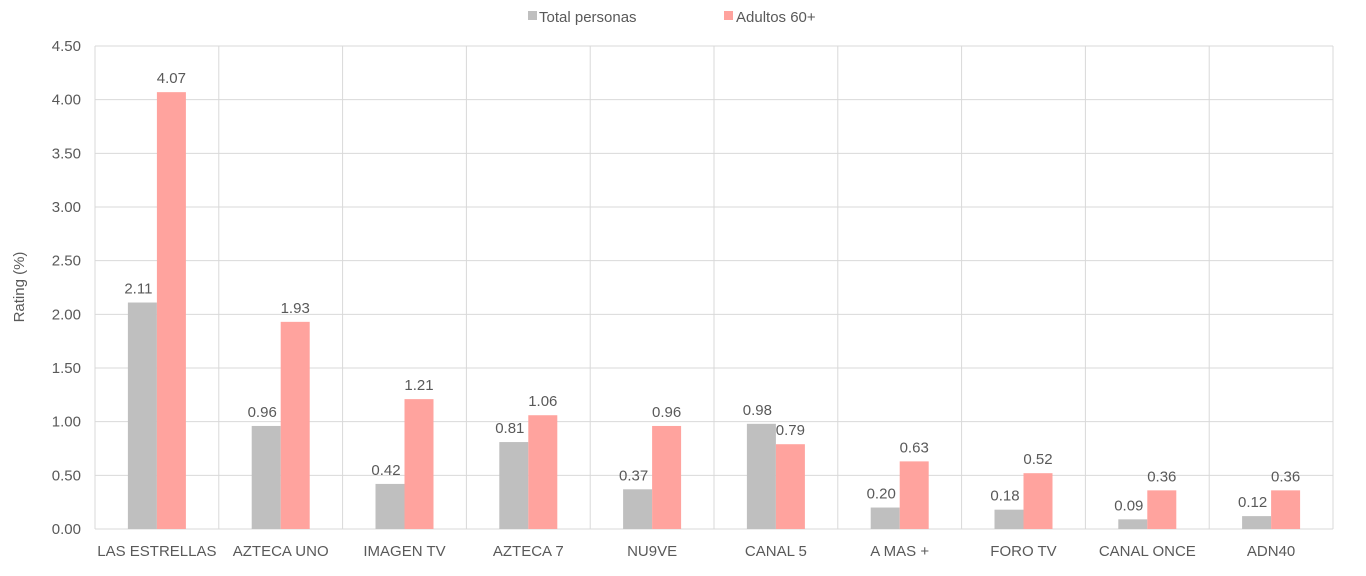  I want to click on data-label: 0.63, so click(914, 447).